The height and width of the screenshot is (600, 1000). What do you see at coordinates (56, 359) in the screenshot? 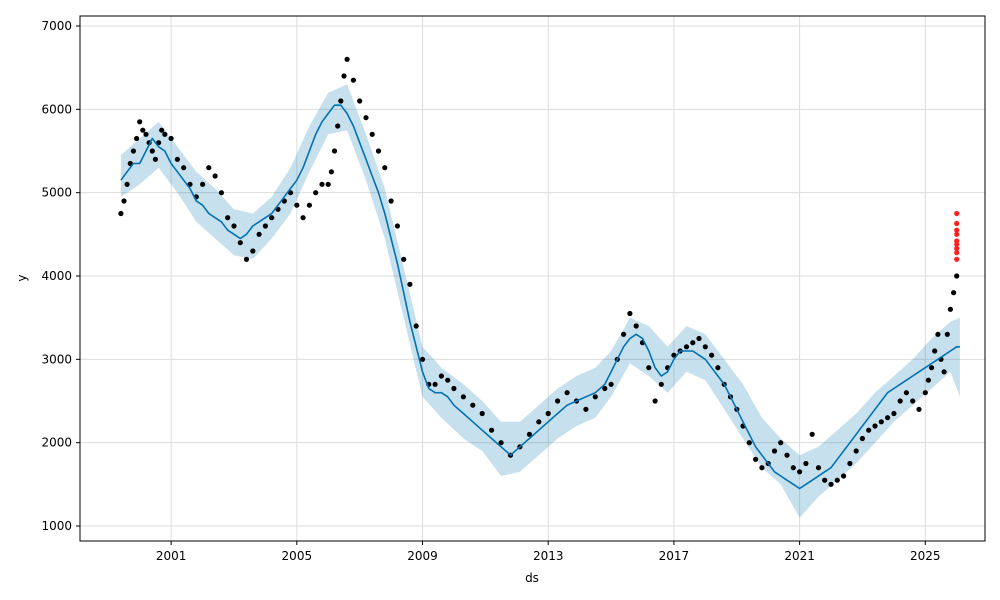
I see `y-tick-label: 3000` at bounding box center [56, 359].